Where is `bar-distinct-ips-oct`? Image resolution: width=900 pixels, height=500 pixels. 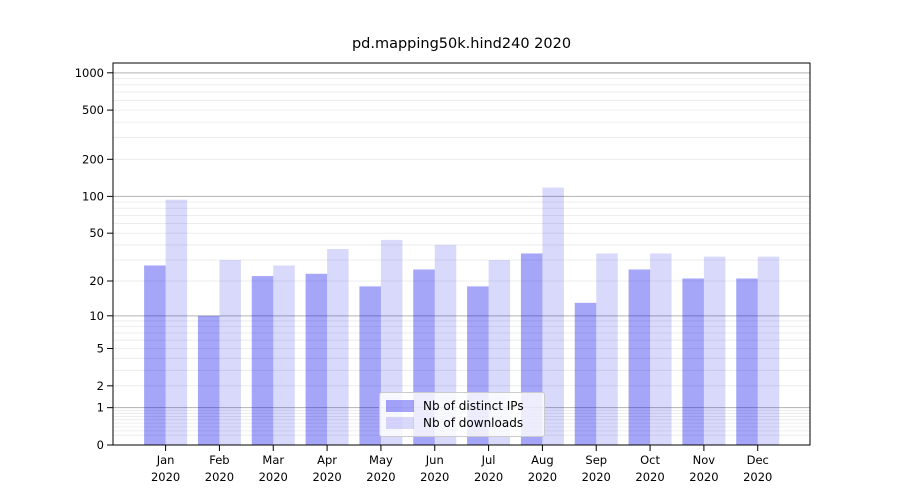 bar-distinct-ips-oct is located at coordinates (639, 357).